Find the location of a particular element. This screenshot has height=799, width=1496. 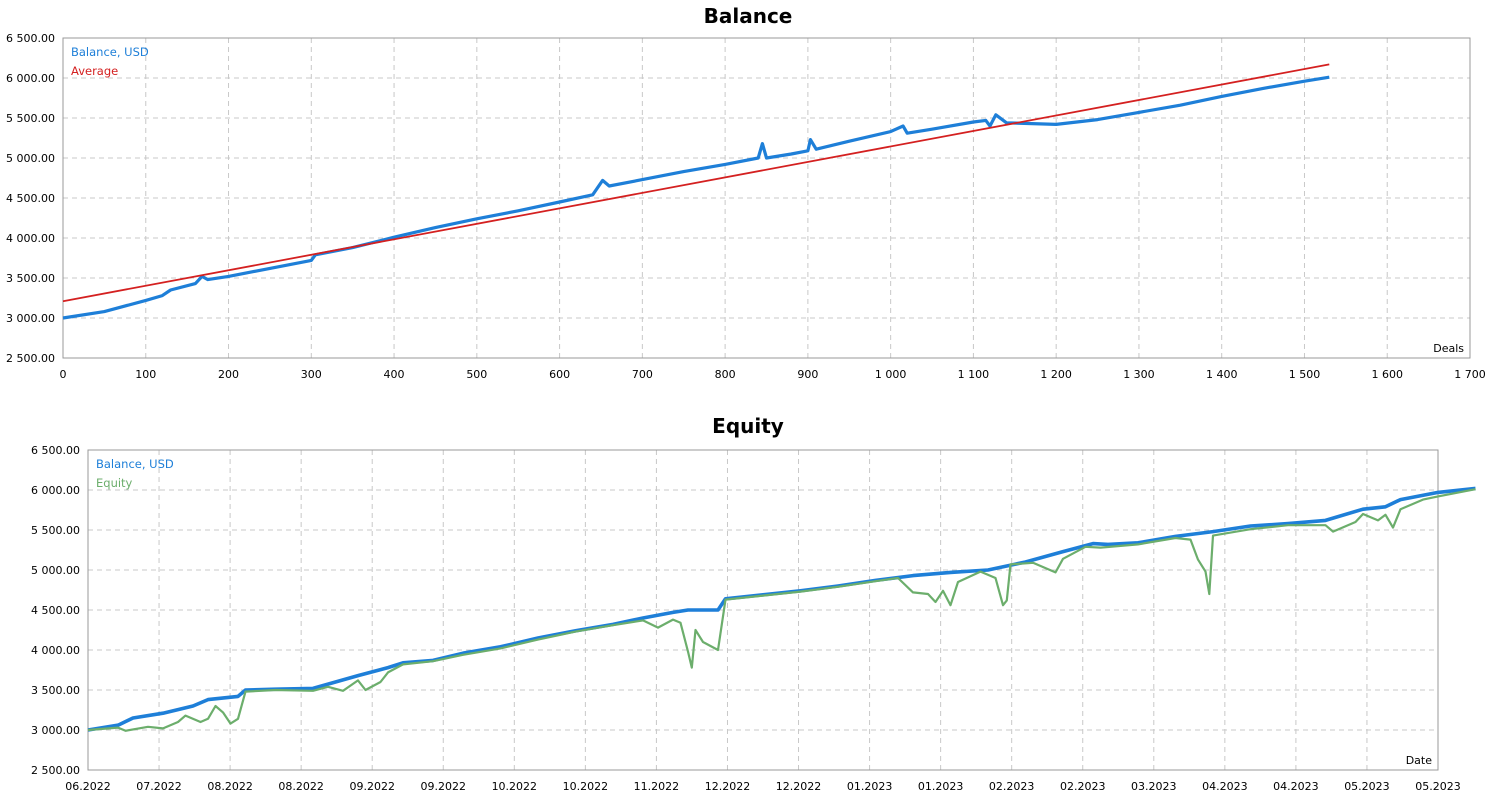

x-tick-label: 800 is located at coordinates (725, 374).